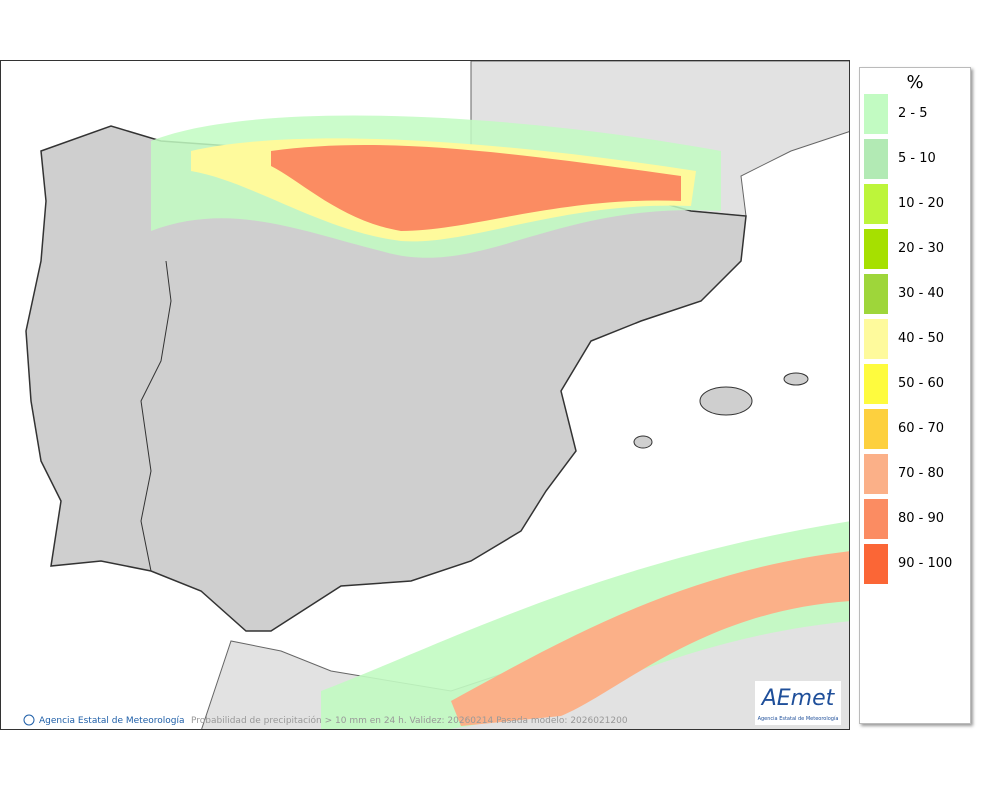 The width and height of the screenshot is (1000, 790). I want to click on legend-label: 20 - 30, so click(921, 248).